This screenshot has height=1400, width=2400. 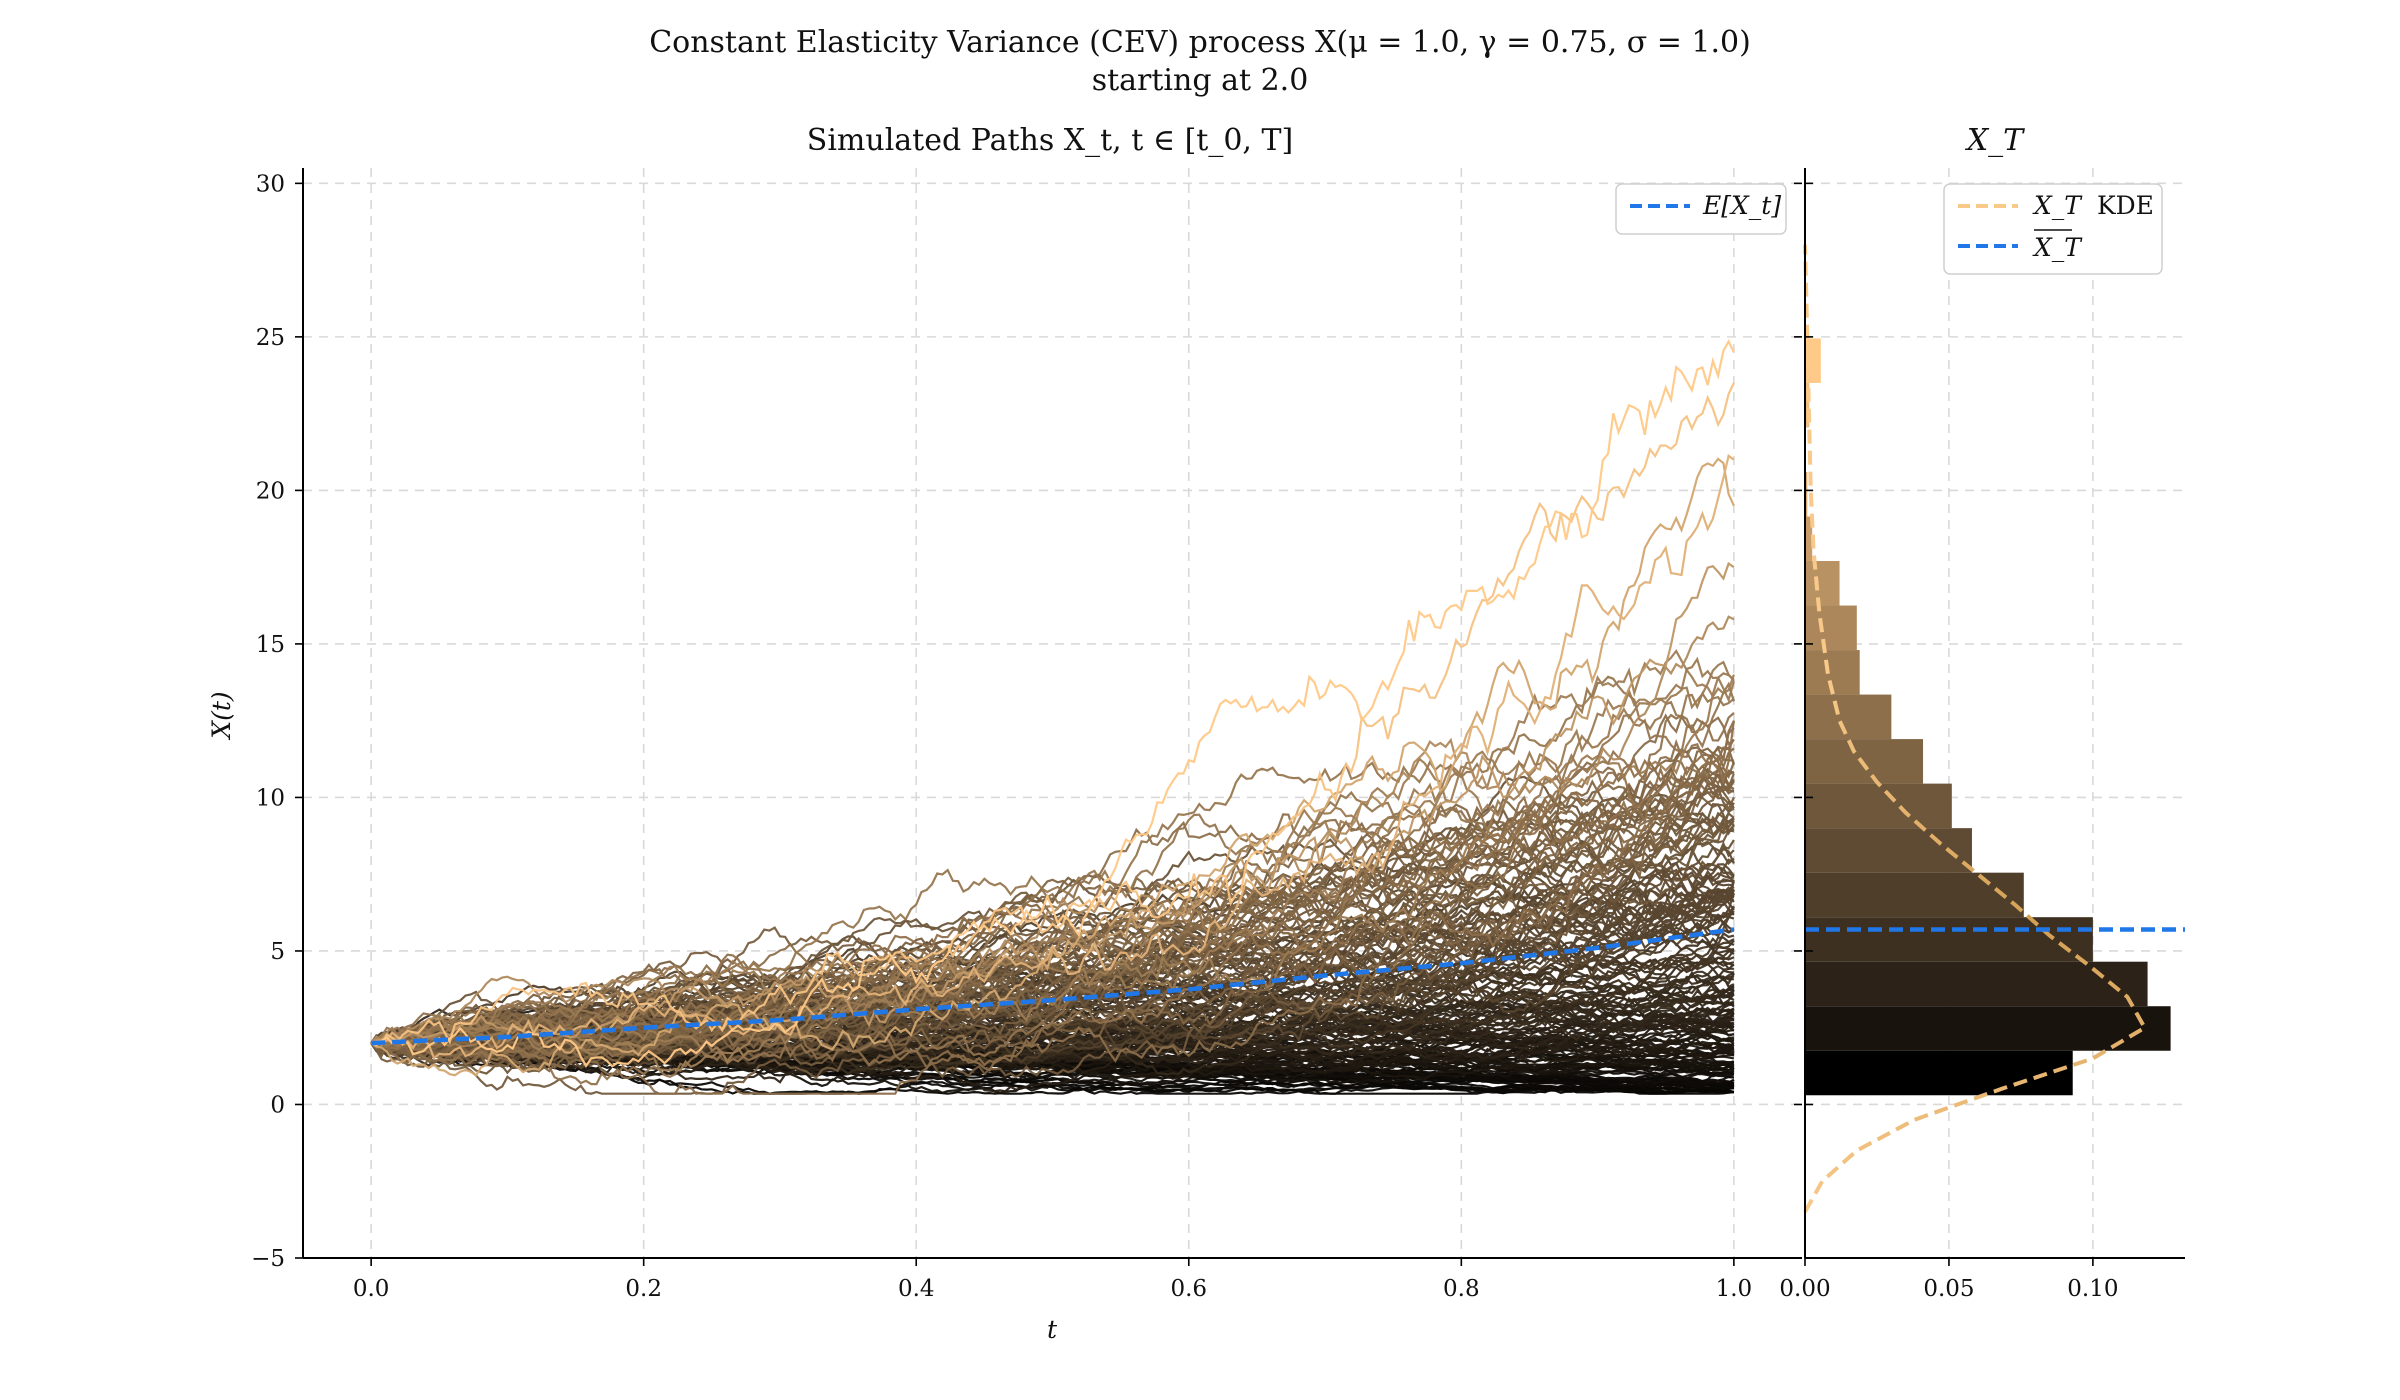 What do you see at coordinates (1461, 1289) in the screenshot?
I see `x-tick-label: 0.8` at bounding box center [1461, 1289].